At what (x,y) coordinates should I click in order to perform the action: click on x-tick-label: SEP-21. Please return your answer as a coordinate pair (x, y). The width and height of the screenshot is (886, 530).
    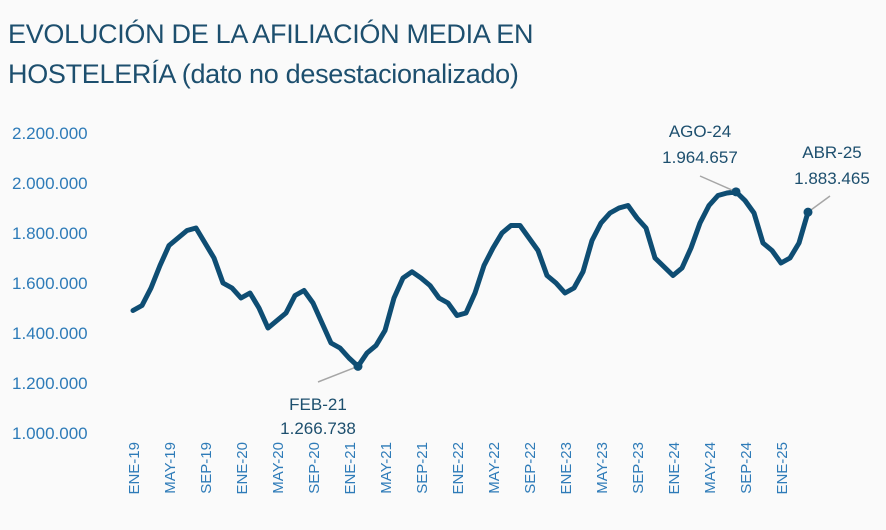
    Looking at the image, I should click on (422, 468).